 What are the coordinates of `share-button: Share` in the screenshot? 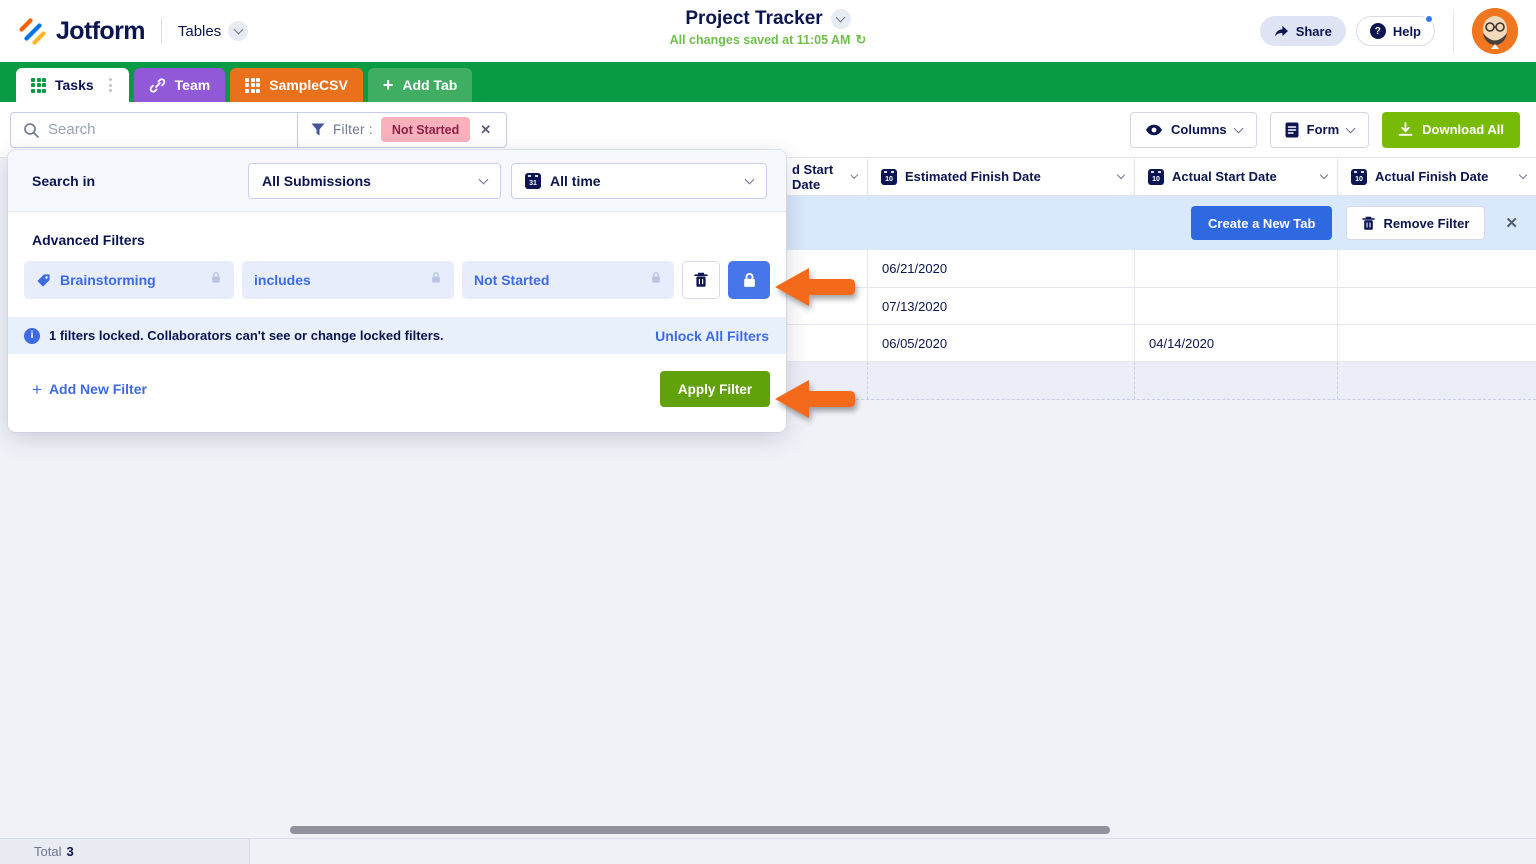 It's located at (1302, 31).